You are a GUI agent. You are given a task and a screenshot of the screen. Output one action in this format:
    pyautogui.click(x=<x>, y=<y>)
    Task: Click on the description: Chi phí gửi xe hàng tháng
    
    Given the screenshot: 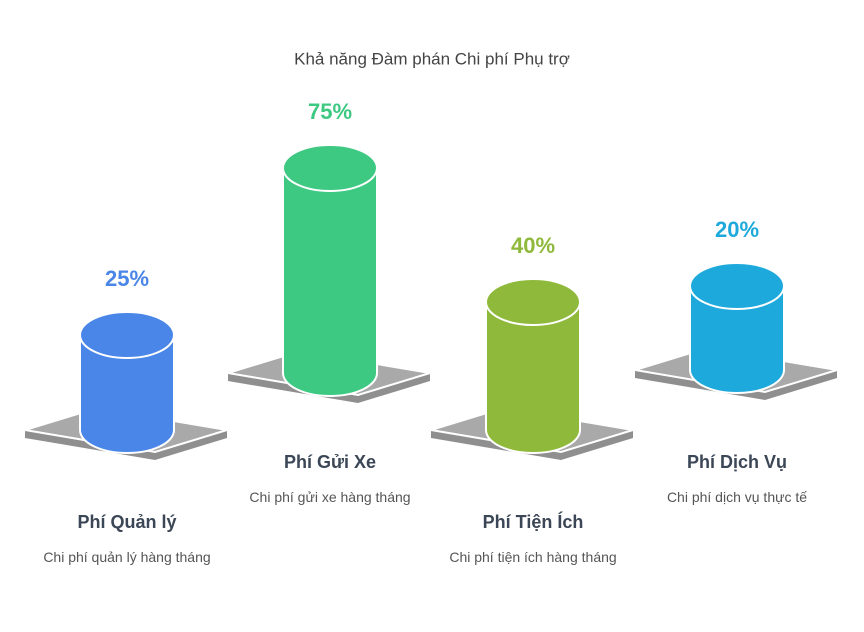 What is the action you would take?
    pyautogui.click(x=330, y=497)
    